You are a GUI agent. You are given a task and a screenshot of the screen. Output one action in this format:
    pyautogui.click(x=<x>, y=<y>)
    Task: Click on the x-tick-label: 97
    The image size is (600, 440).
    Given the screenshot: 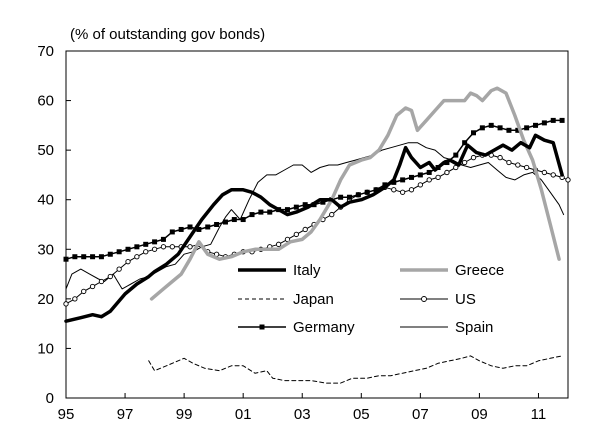 What is the action you would take?
    pyautogui.click(x=125, y=414)
    